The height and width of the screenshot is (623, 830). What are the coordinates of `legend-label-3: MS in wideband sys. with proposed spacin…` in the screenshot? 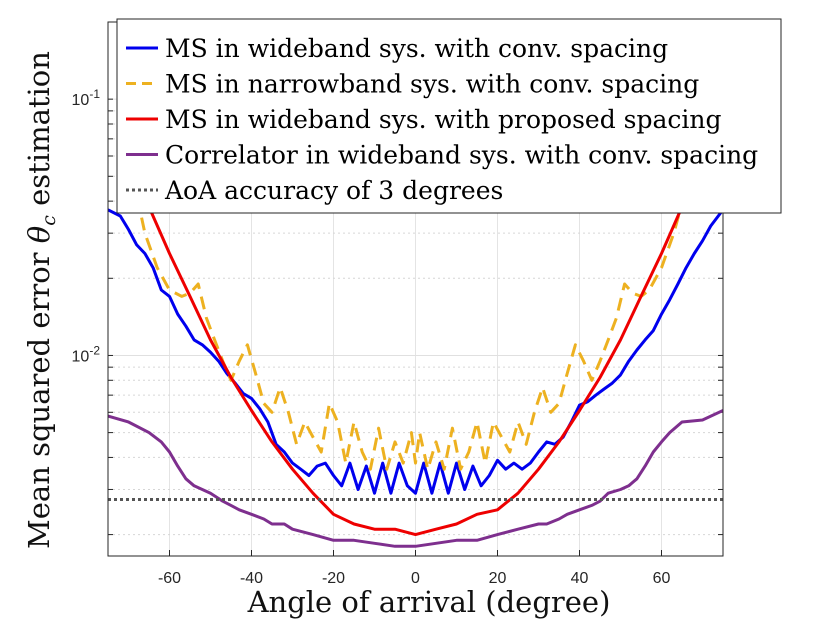 It's located at (443, 119).